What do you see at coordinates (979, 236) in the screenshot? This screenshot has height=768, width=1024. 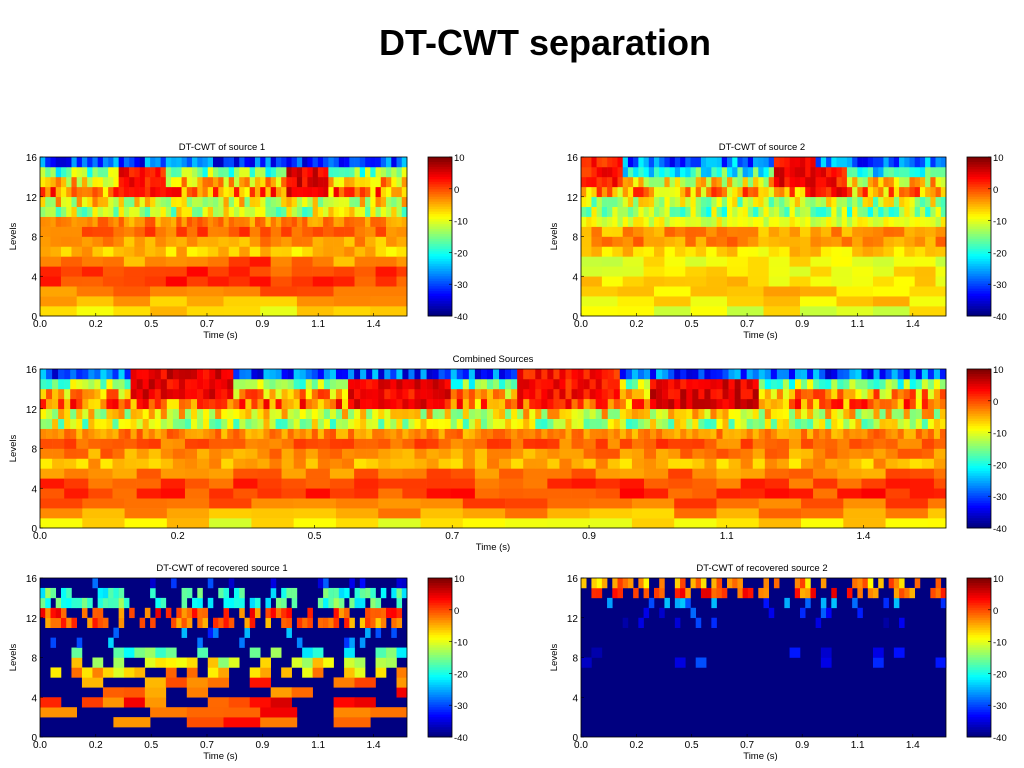 I see `colorbar-frame` at bounding box center [979, 236].